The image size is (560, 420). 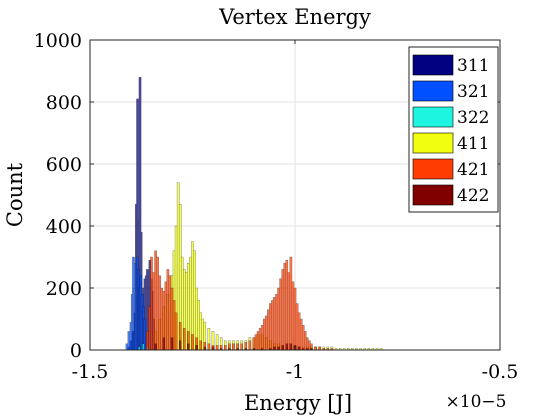 What do you see at coordinates (298, 403) in the screenshot?
I see `x-axis-label: Energy [J]` at bounding box center [298, 403].